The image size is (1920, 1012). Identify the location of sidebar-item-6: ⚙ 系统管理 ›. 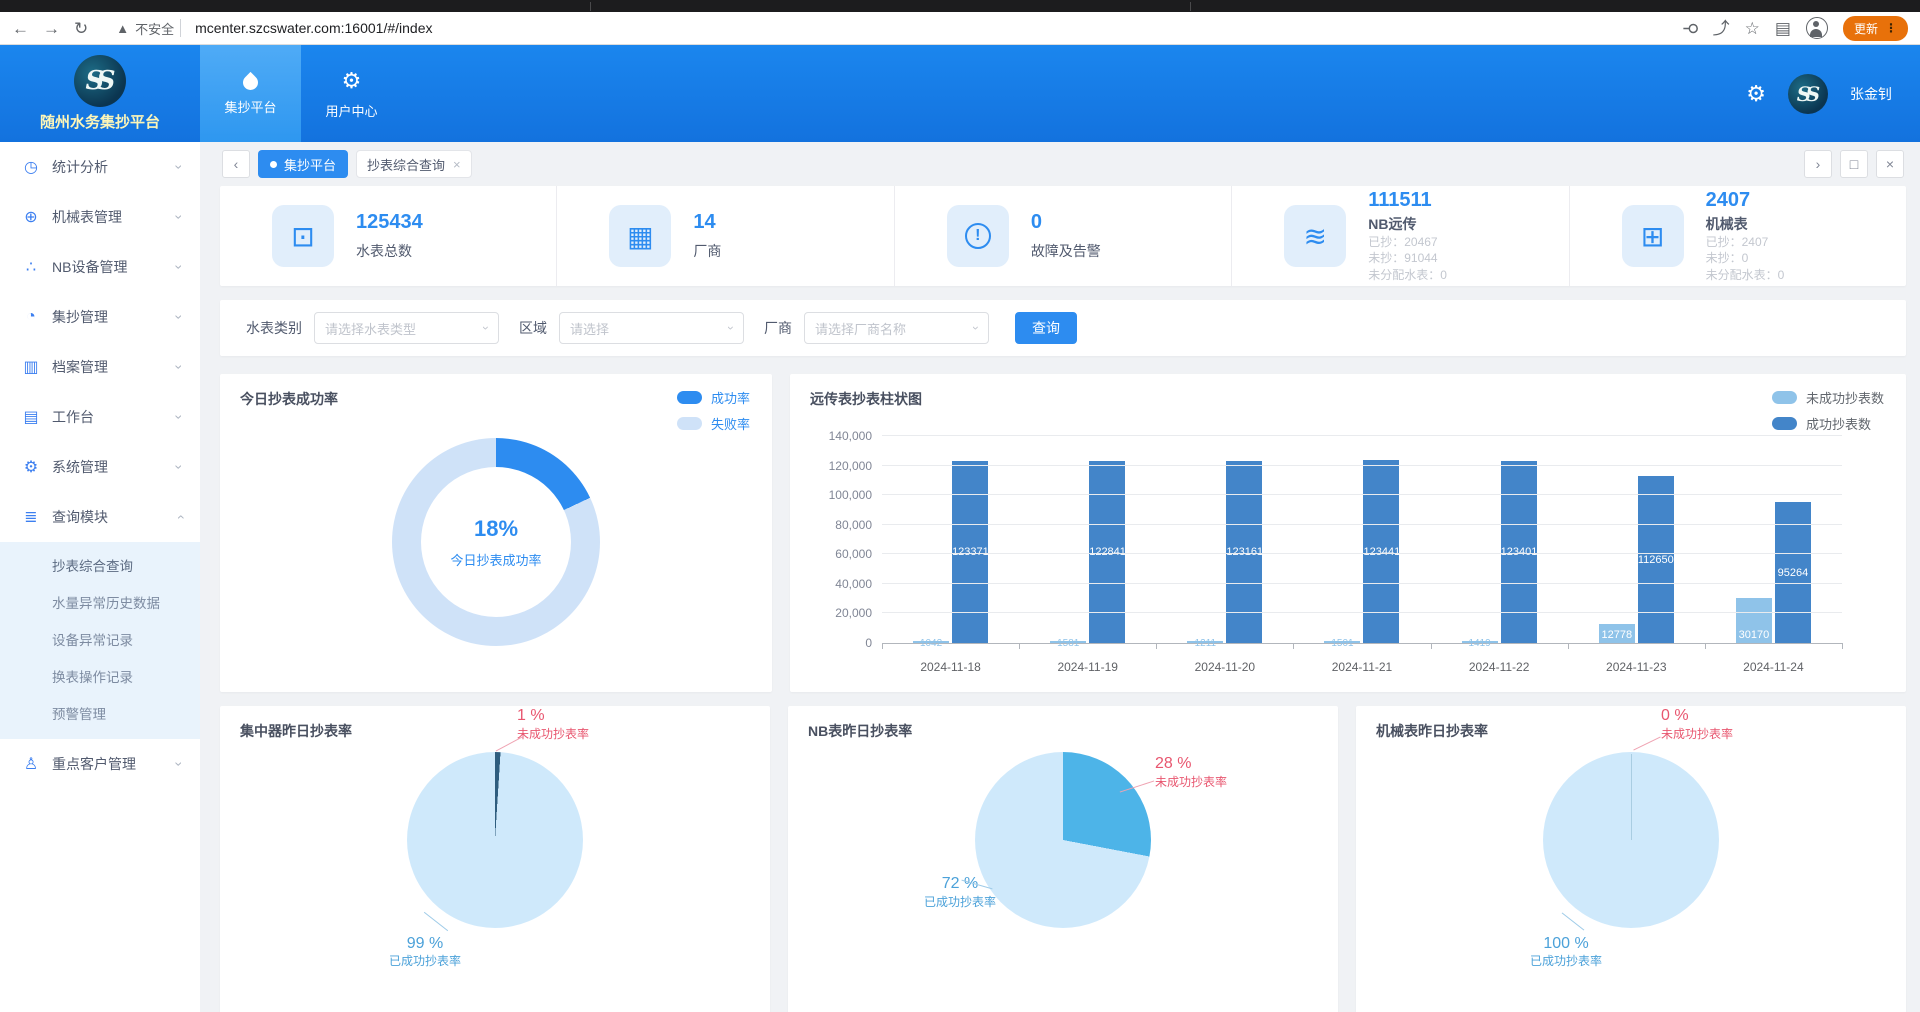
(100, 467).